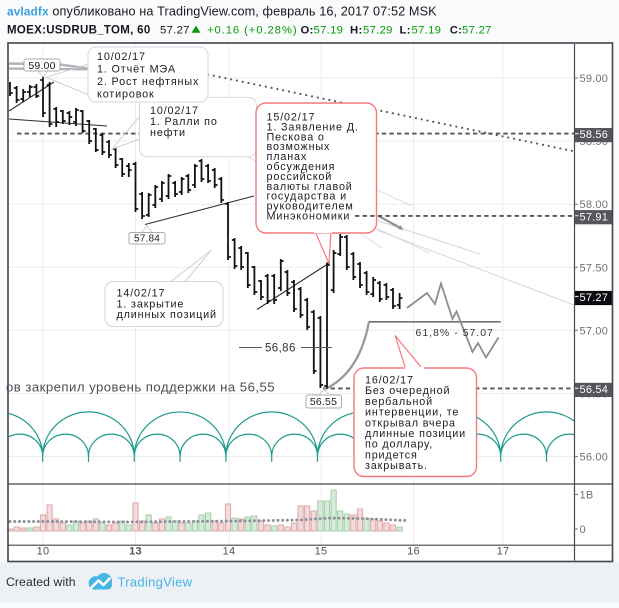 This screenshot has width=619, height=608. What do you see at coordinates (310, 187) in the screenshot?
I see `svg-text: валюты главой` at bounding box center [310, 187].